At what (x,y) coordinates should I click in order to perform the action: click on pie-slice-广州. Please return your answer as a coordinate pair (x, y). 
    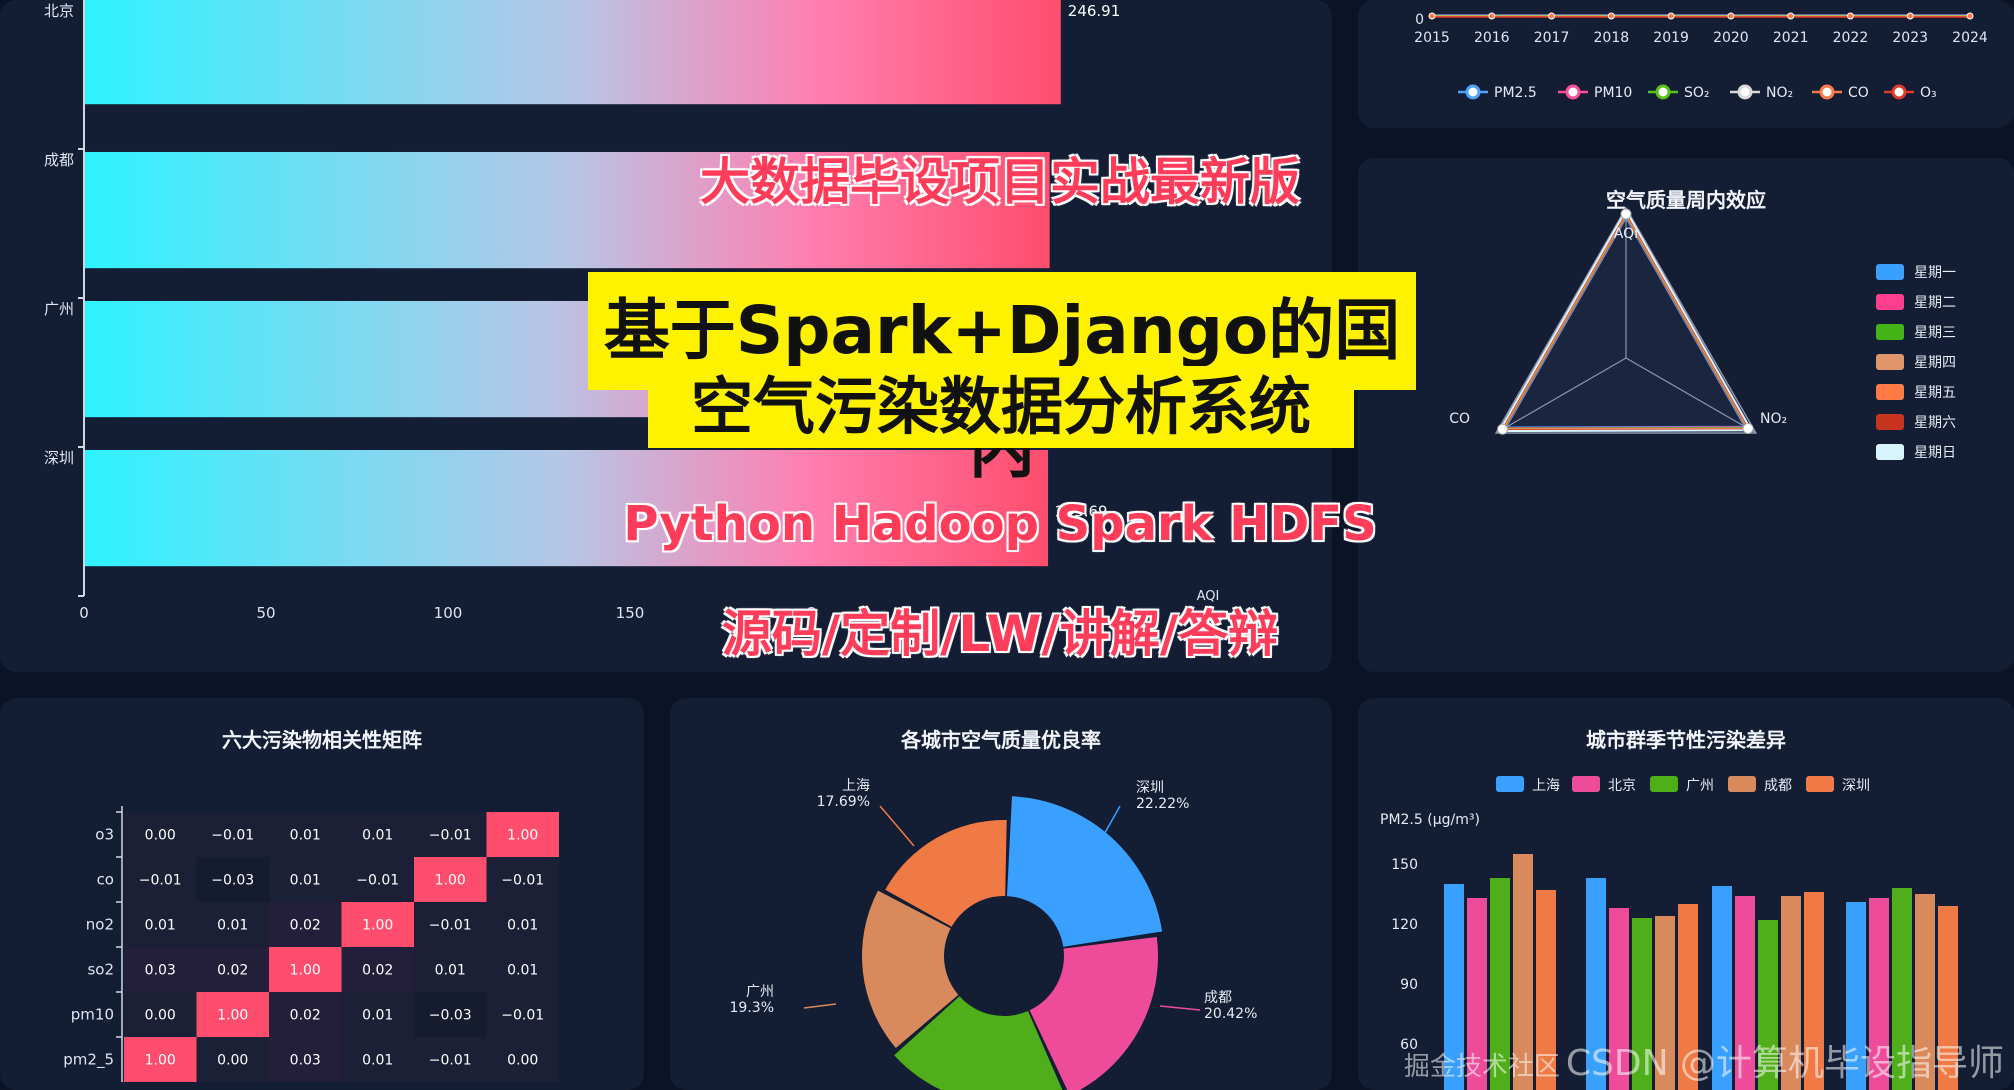
    Looking at the image, I should click on (910, 969).